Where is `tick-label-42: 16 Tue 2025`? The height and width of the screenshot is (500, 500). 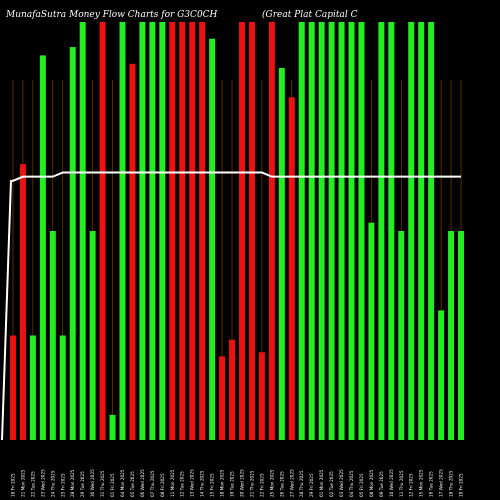 tick-label-42: 16 Tue 2025 is located at coordinates (431, 484).